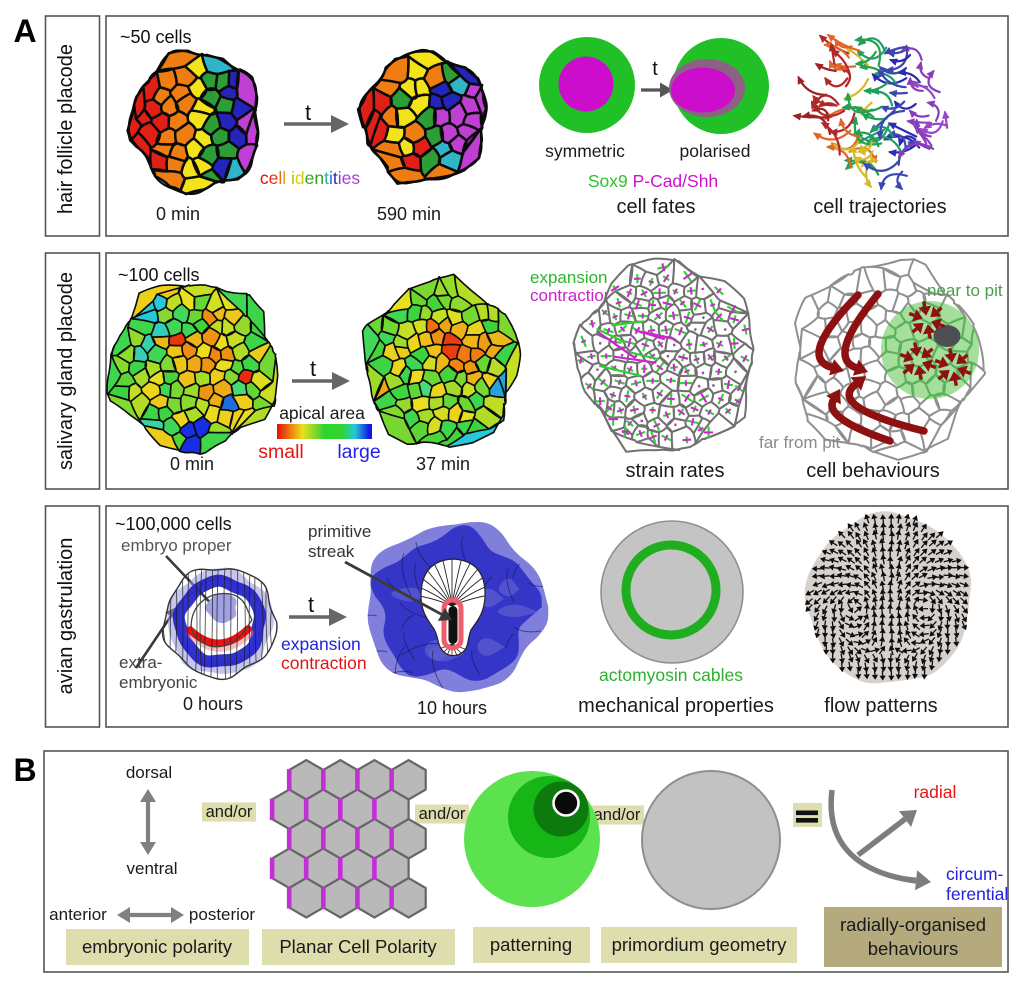 This screenshot has height=984, width=1024. I want to click on svg-text: embryo proper, so click(176, 545).